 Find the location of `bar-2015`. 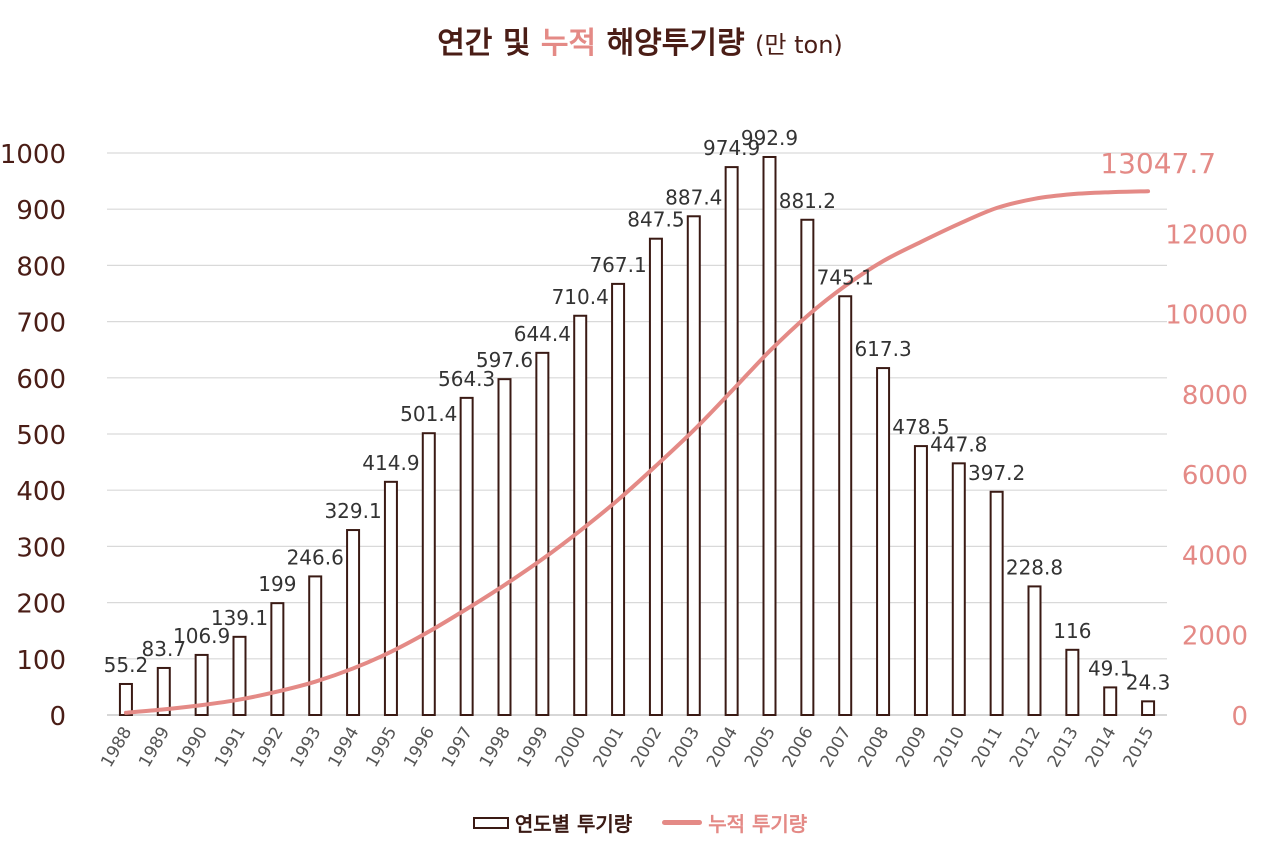

bar-2015 is located at coordinates (1148, 708).